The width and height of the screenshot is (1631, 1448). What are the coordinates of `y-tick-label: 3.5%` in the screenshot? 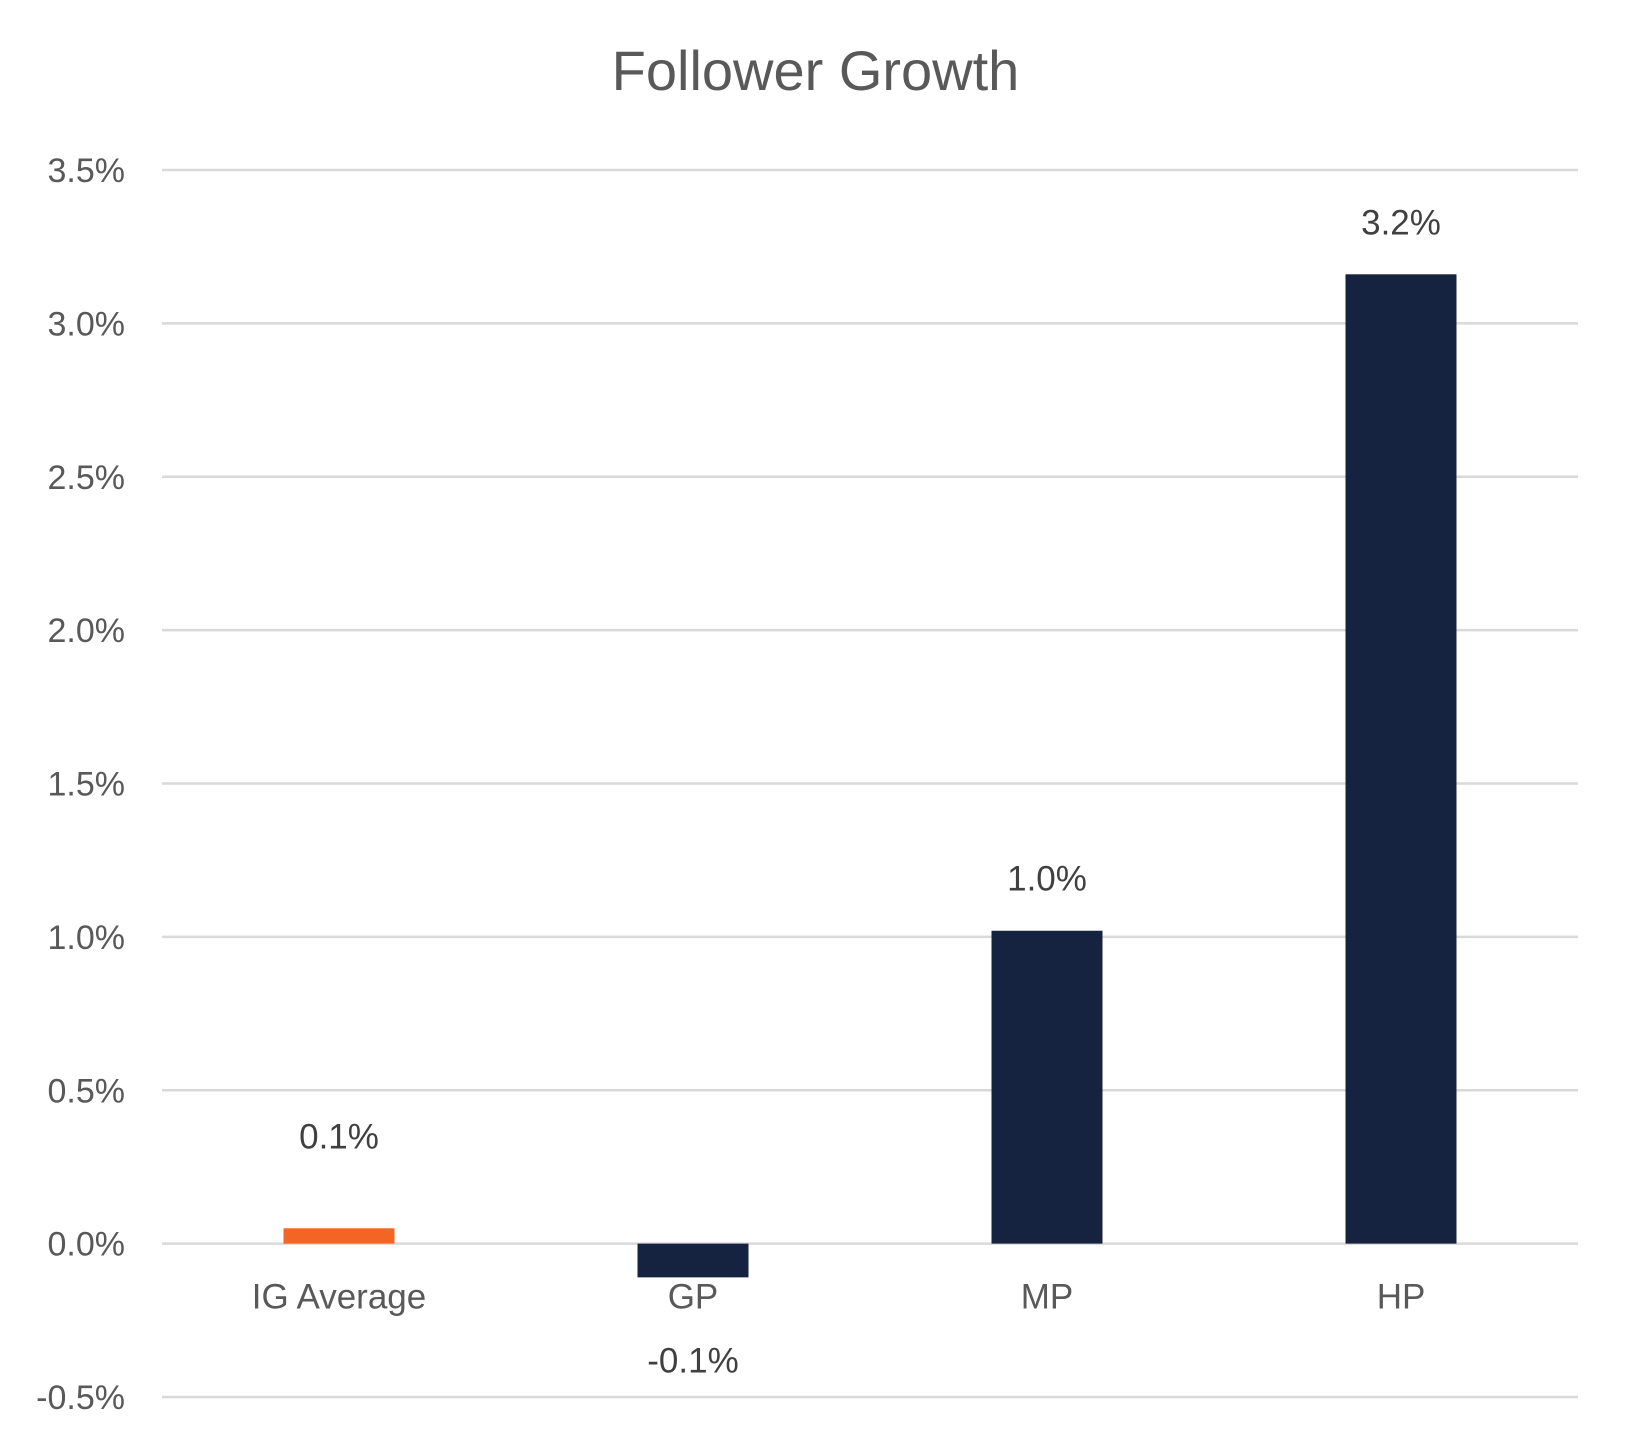 It's located at (87, 171).